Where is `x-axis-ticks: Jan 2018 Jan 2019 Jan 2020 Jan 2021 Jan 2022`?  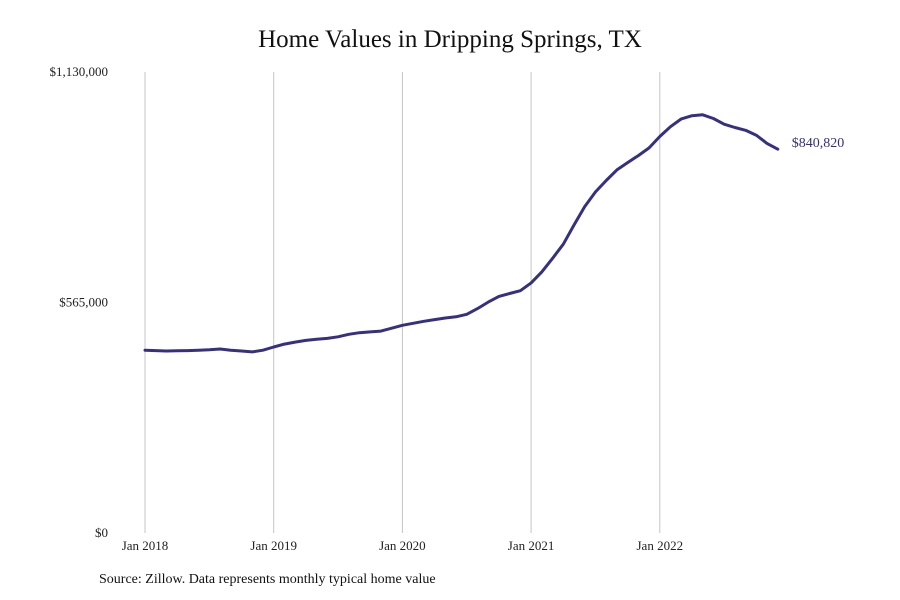
x-axis-ticks: Jan 2018 Jan 2019 Jan 2020 Jan 2021 Jan 2022 is located at coordinates (402, 545).